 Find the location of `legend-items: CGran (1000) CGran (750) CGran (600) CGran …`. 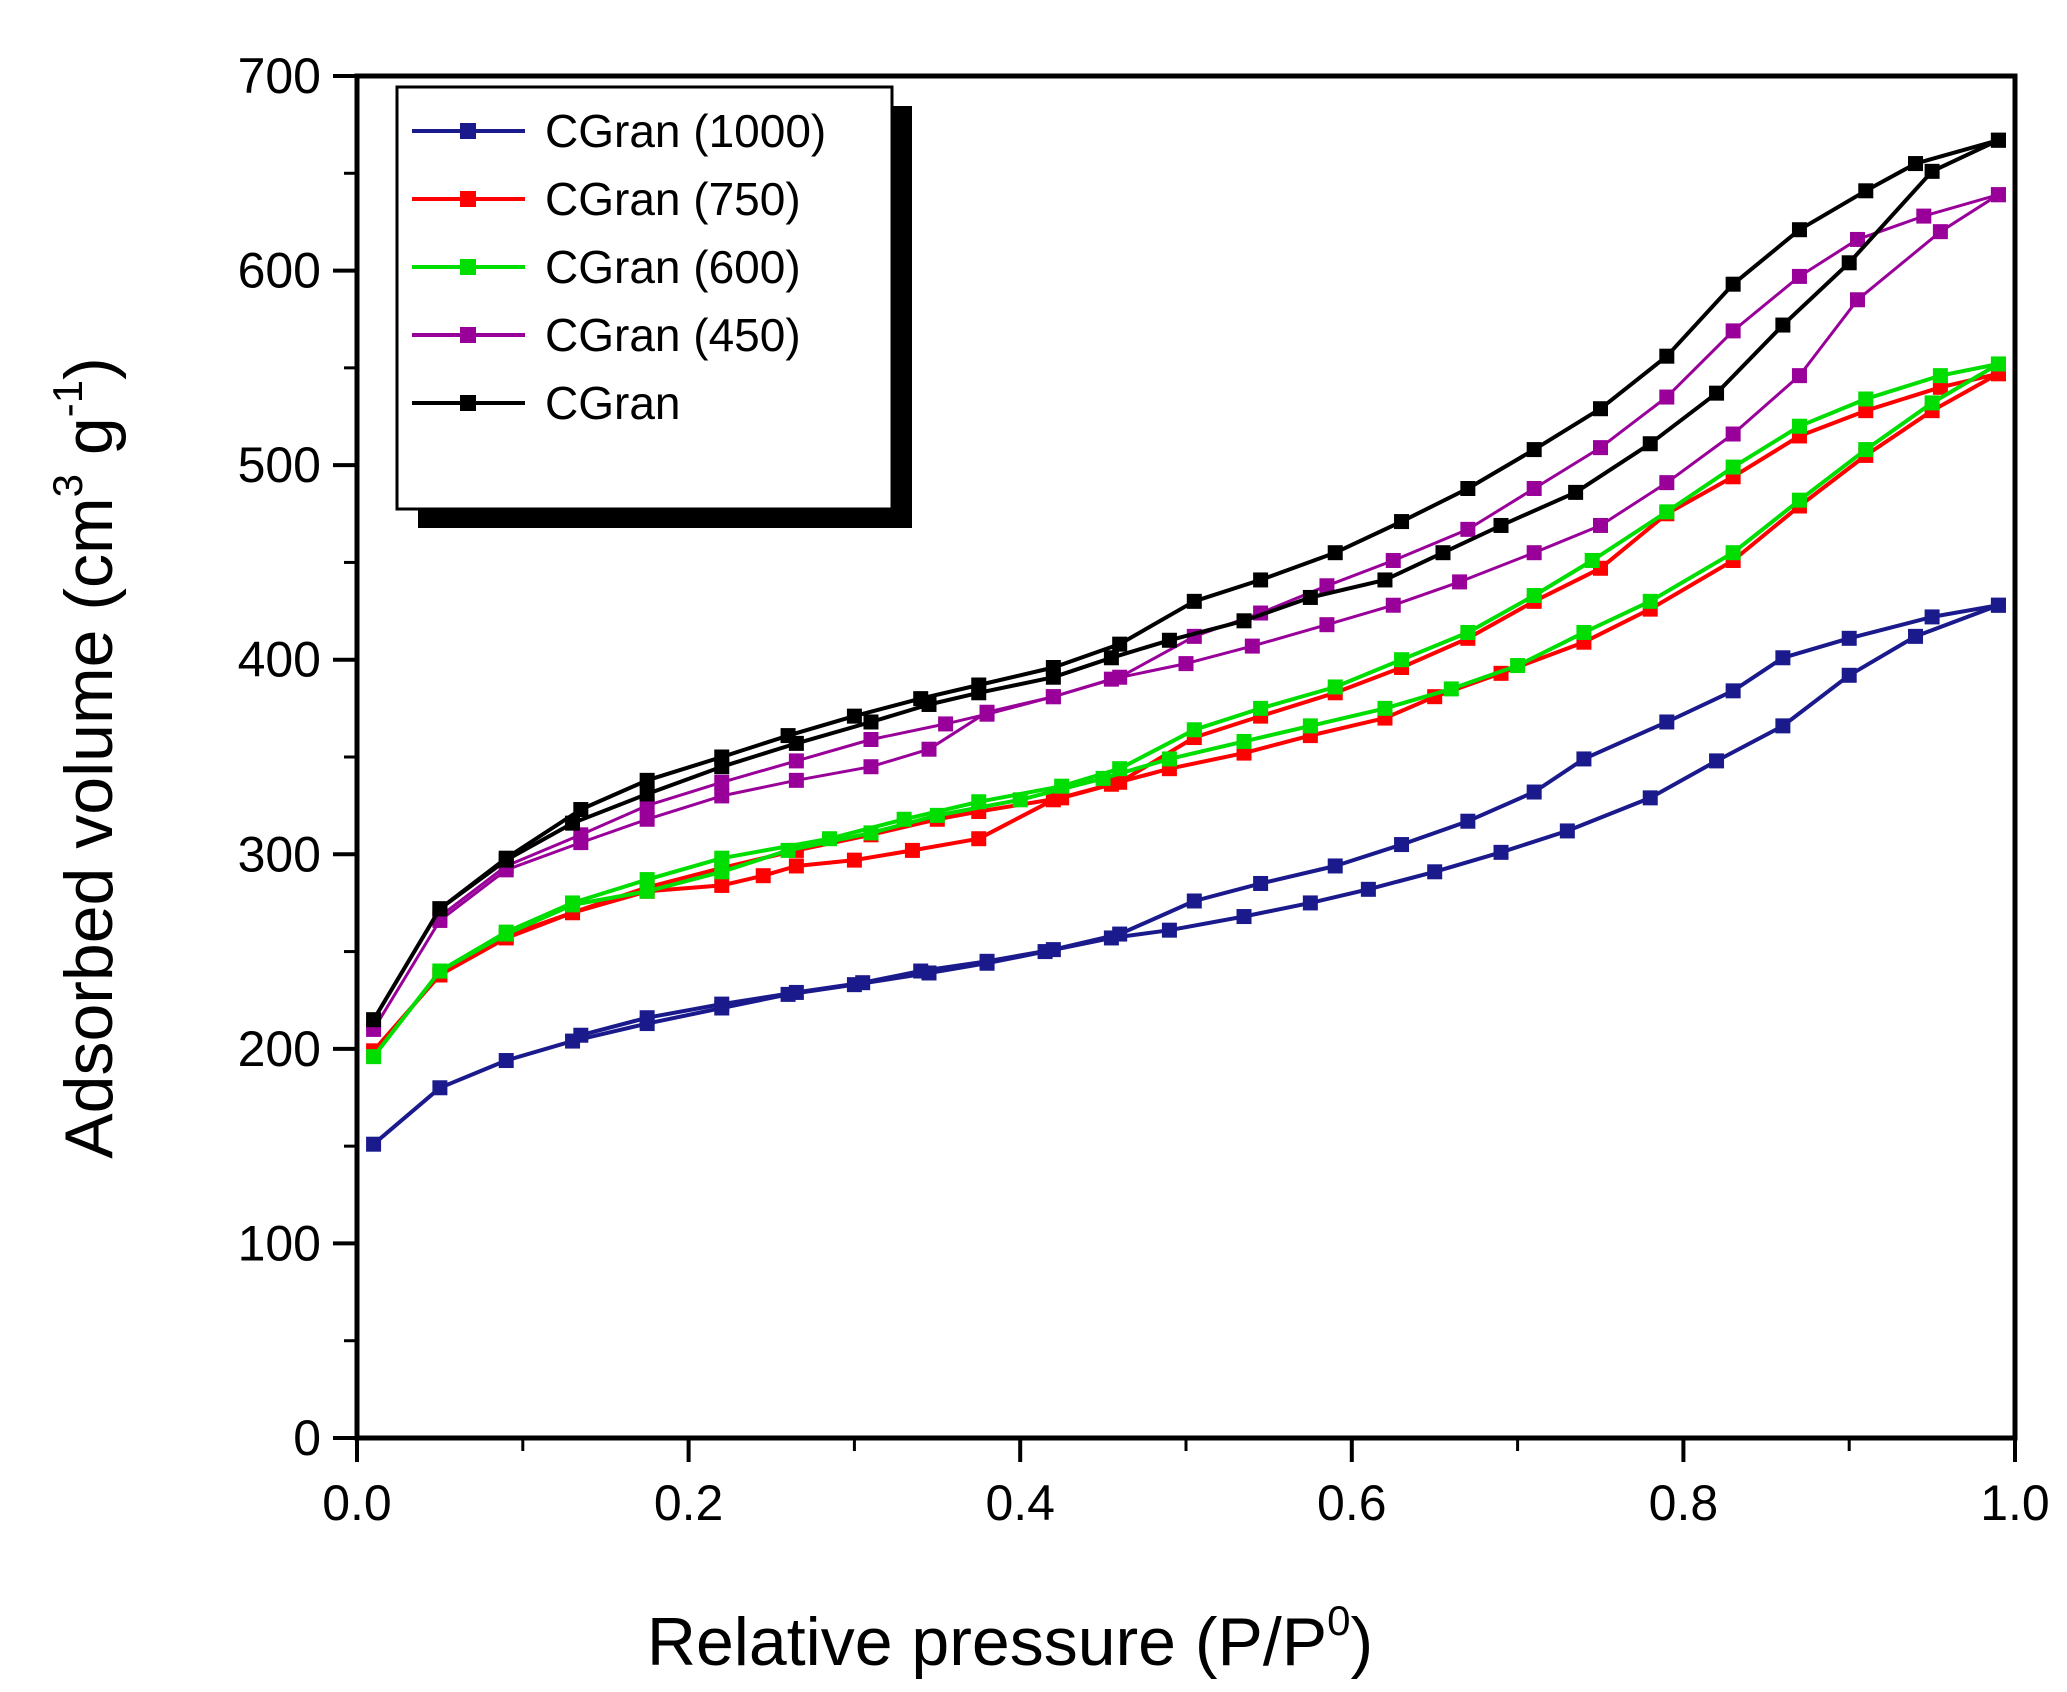

legend-items: CGran (1000) CGran (750) CGran (600) CGran … is located at coordinates (619, 267).